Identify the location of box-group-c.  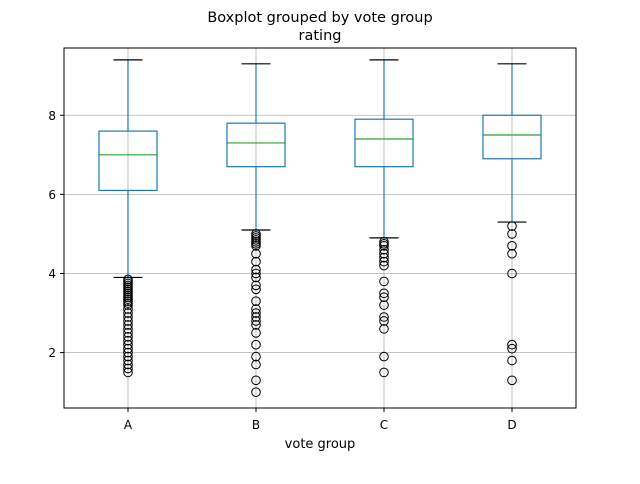
(384, 218).